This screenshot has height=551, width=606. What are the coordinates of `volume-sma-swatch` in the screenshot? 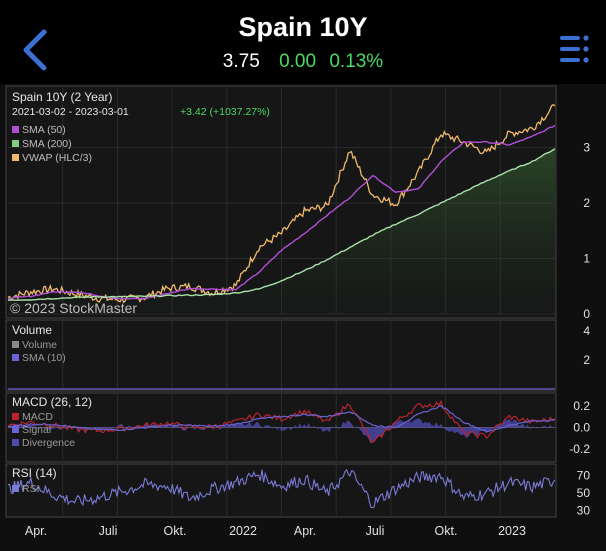 It's located at (15, 357).